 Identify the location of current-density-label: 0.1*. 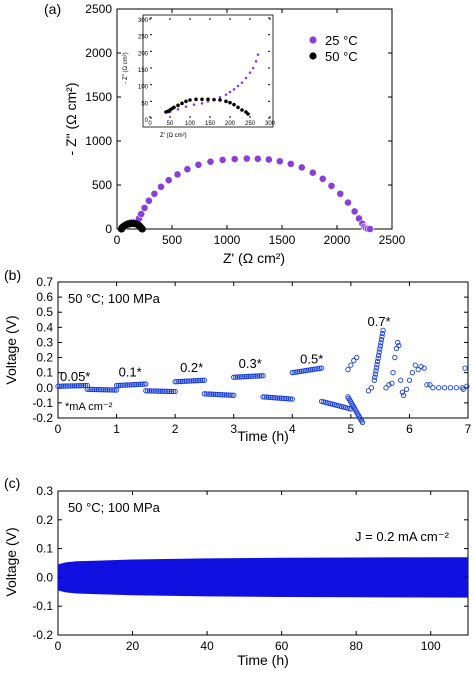
(130, 371).